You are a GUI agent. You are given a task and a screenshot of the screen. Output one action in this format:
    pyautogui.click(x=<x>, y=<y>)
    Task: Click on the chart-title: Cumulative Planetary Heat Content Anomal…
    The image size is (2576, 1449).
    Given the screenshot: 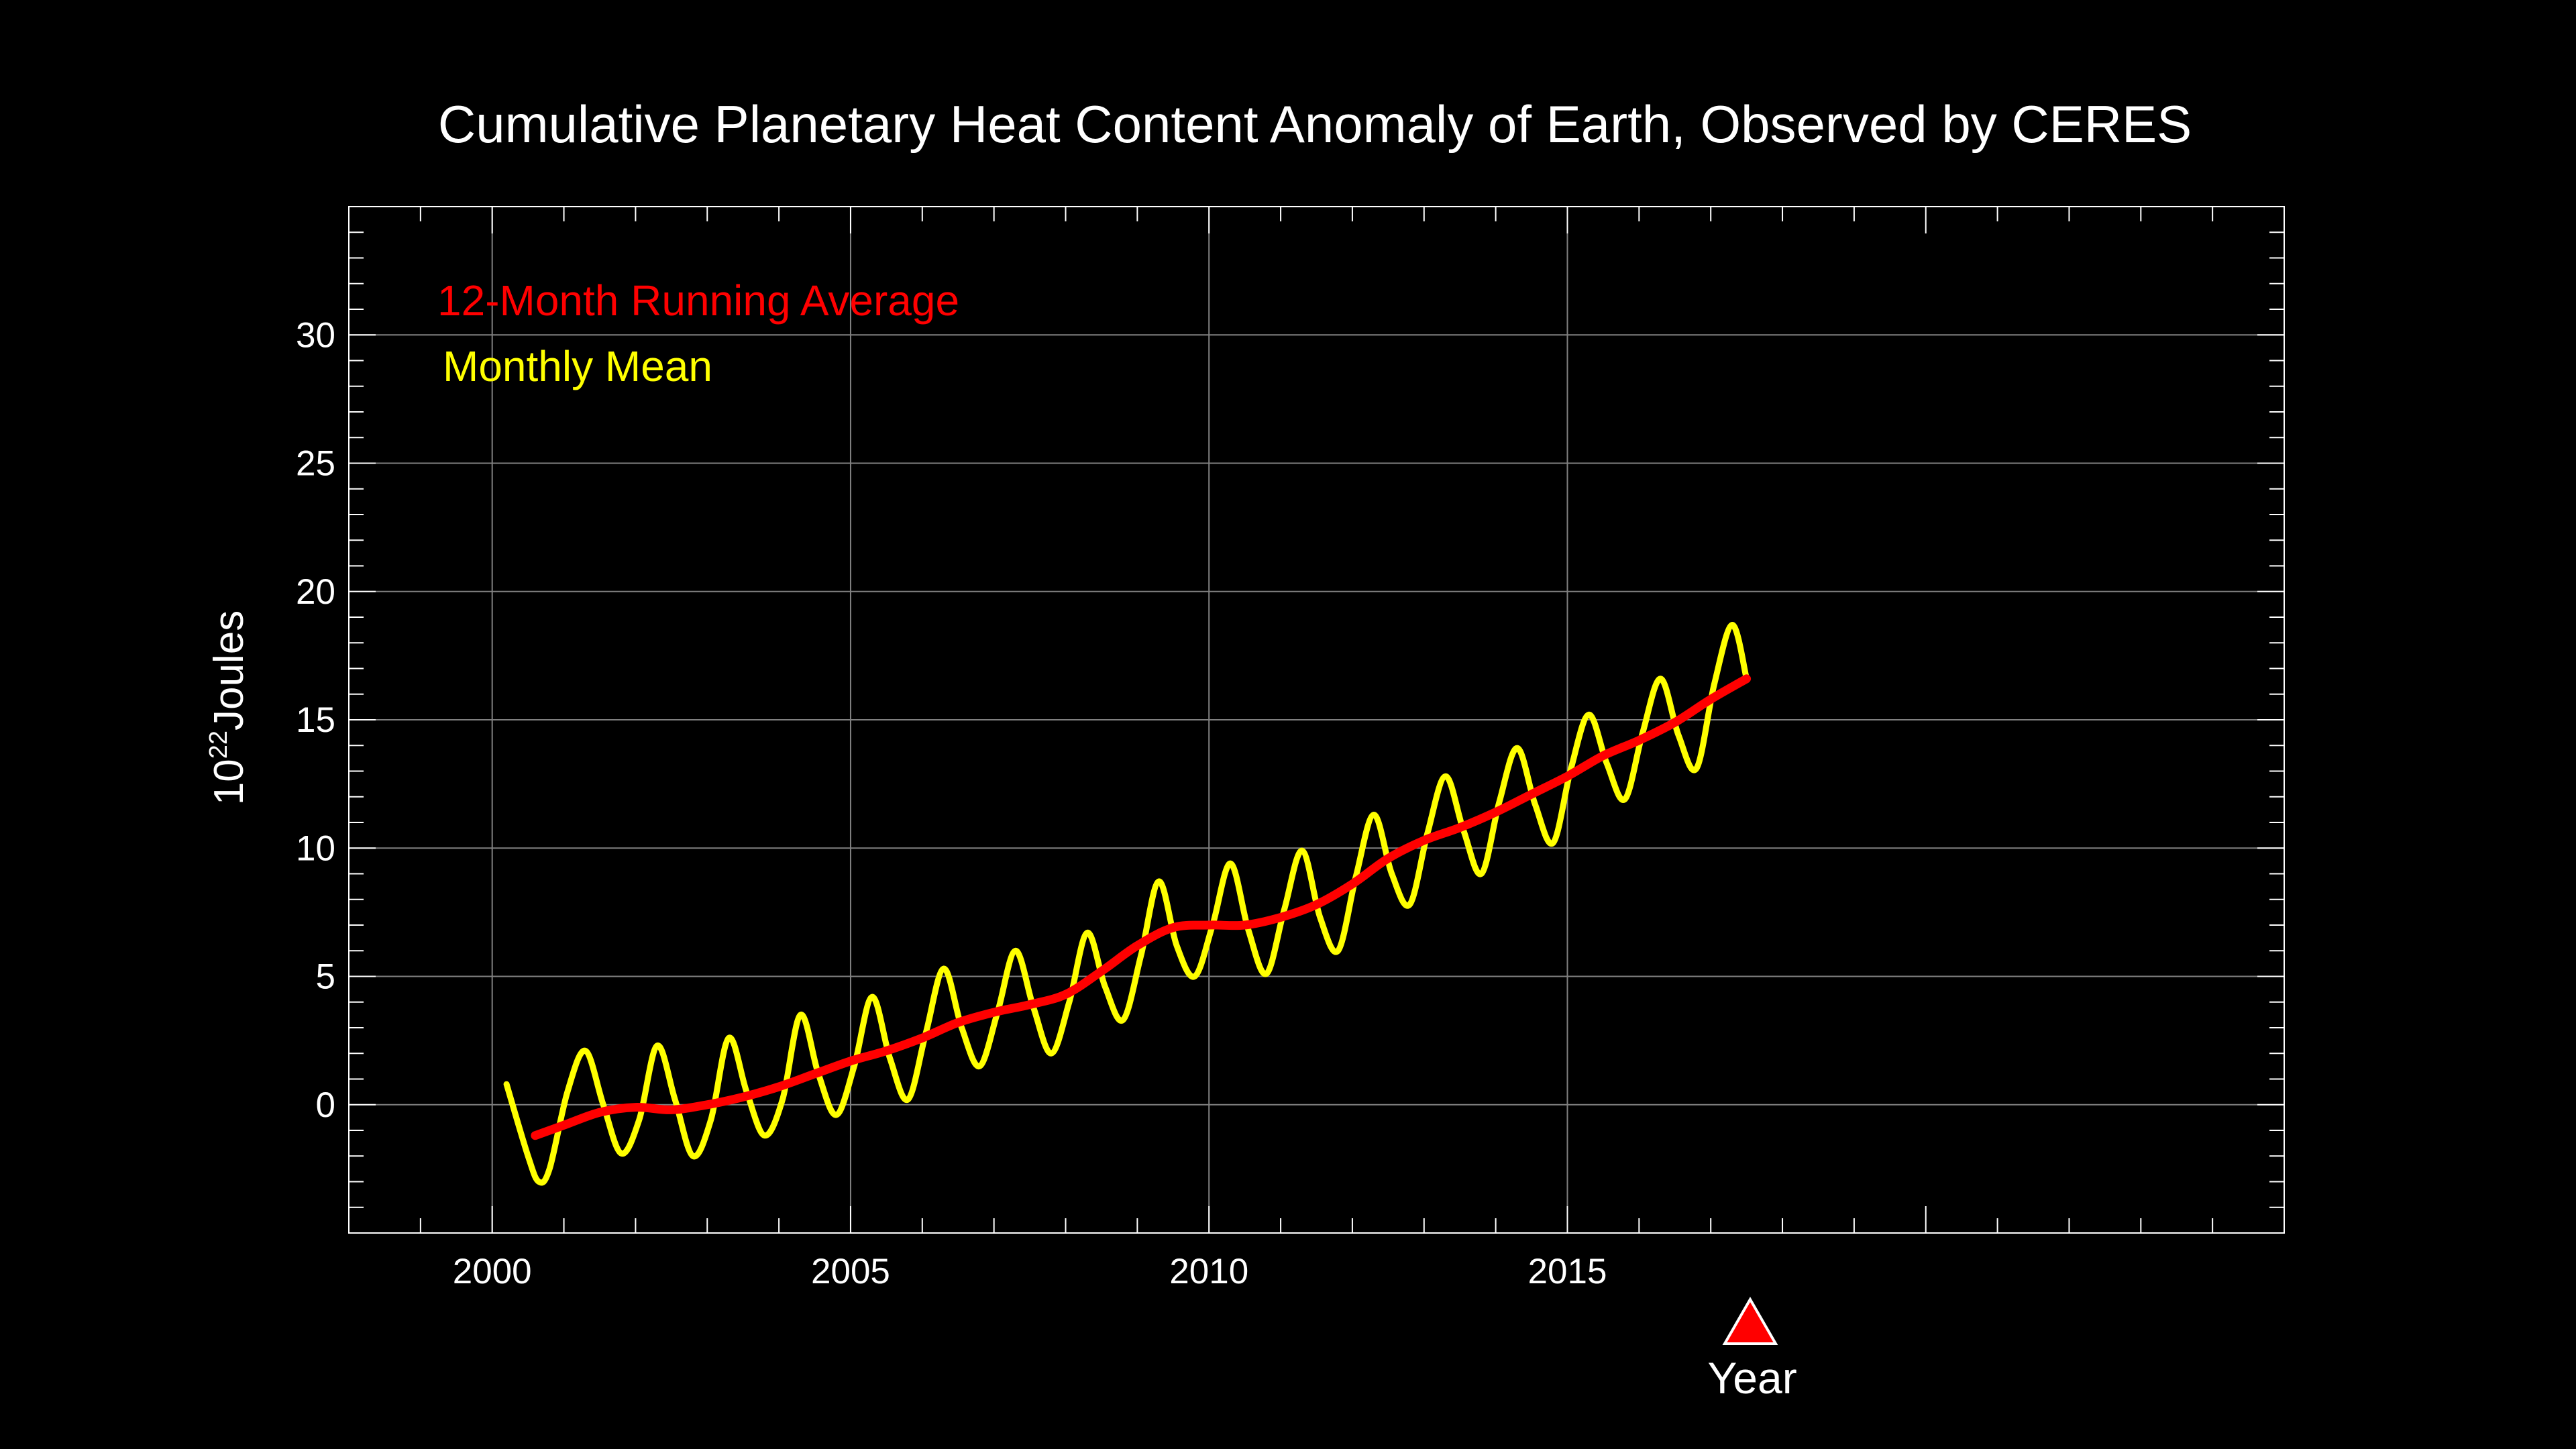 What is the action you would take?
    pyautogui.click(x=1315, y=124)
    